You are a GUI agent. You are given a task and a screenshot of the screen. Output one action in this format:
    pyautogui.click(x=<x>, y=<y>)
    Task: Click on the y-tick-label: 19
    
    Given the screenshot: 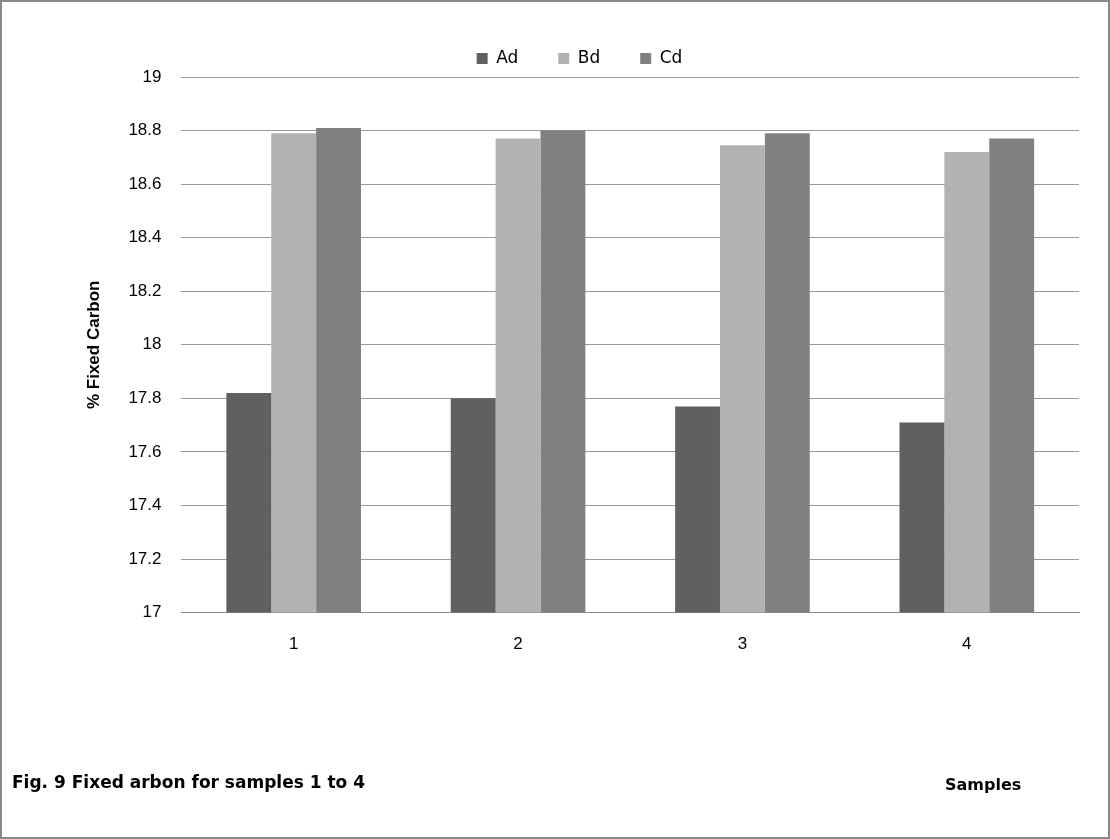 What is the action you would take?
    pyautogui.click(x=152, y=76)
    